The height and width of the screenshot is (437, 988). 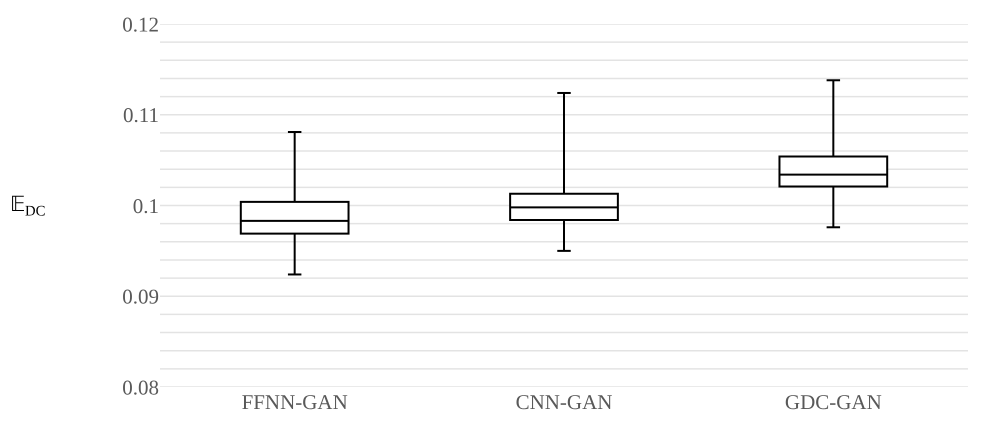 What do you see at coordinates (564, 402) in the screenshot?
I see `x-tick-label: CNN-GAN` at bounding box center [564, 402].